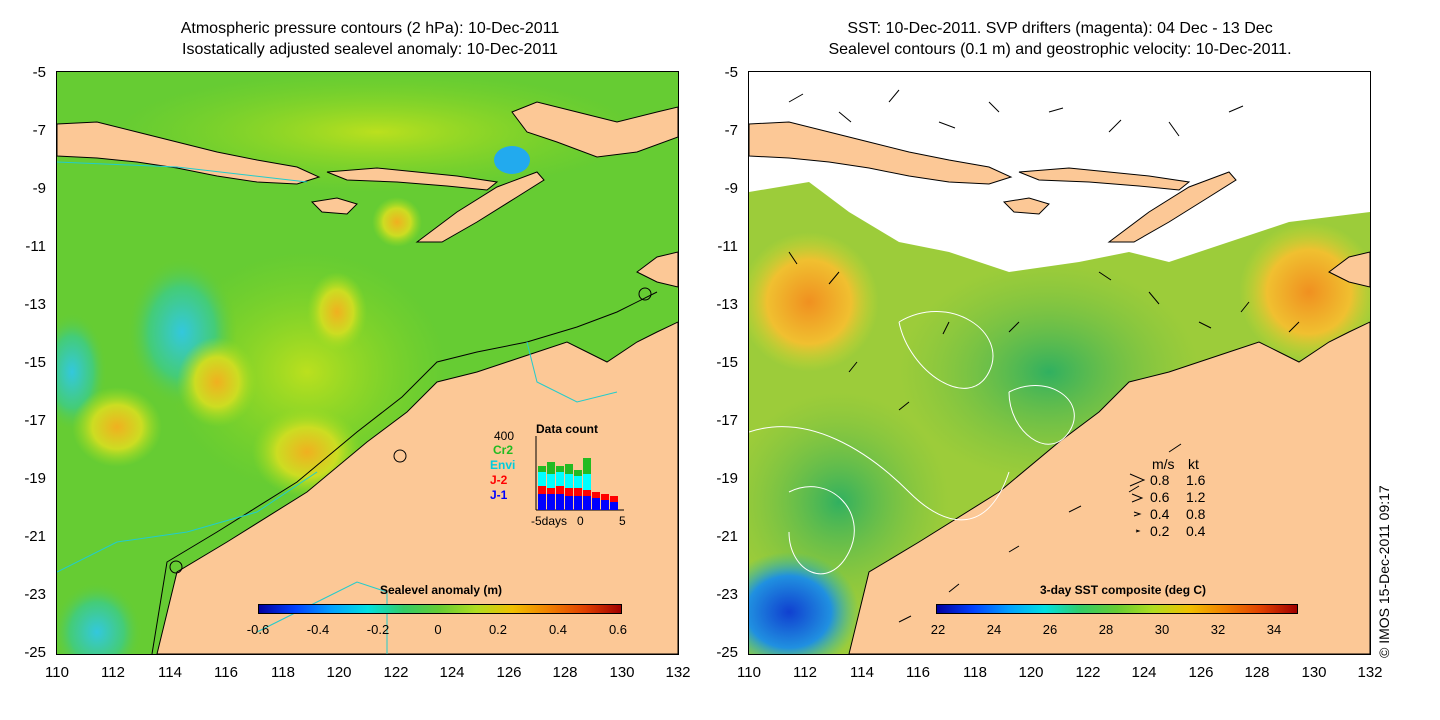  Describe the element at coordinates (1384, 571) in the screenshot. I see `copyright-text: © IMOS 15-Dec-2011 09:17` at that location.